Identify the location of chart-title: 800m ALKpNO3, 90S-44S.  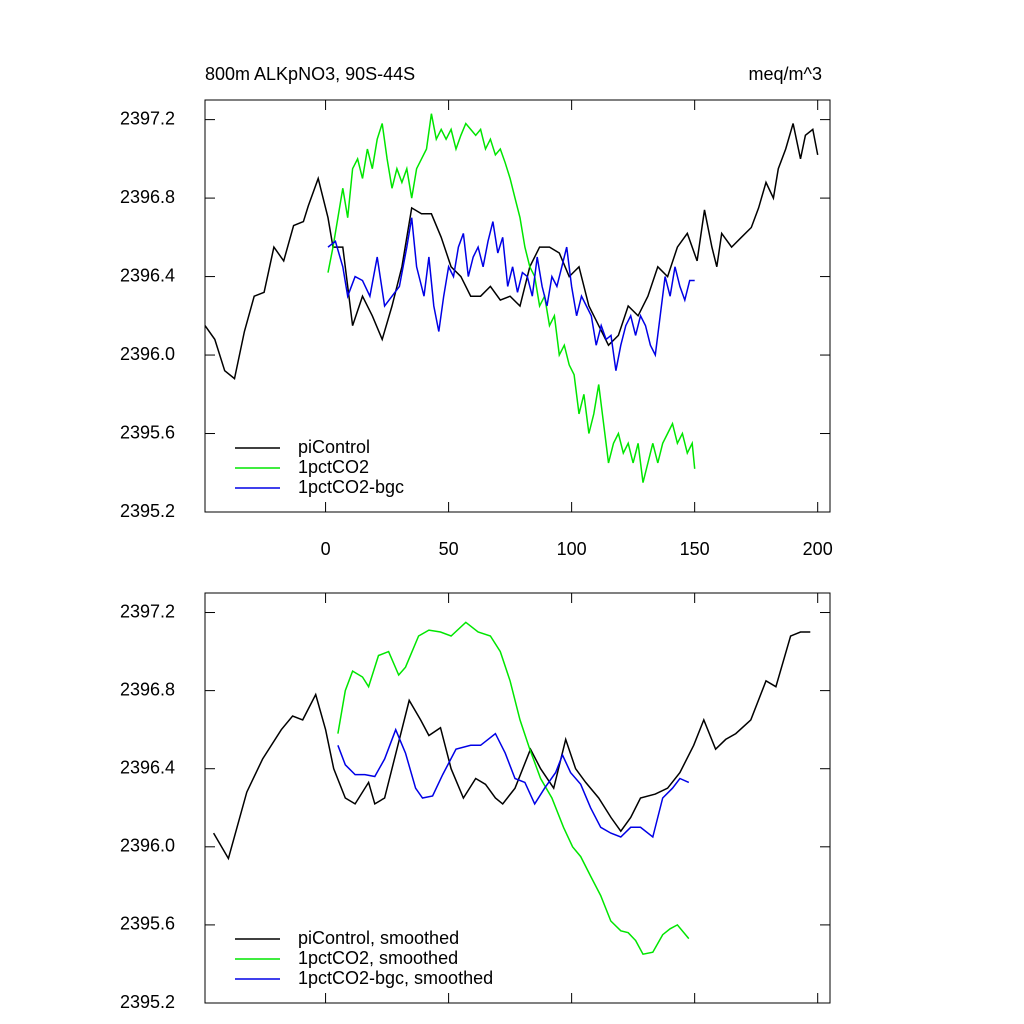
(310, 74).